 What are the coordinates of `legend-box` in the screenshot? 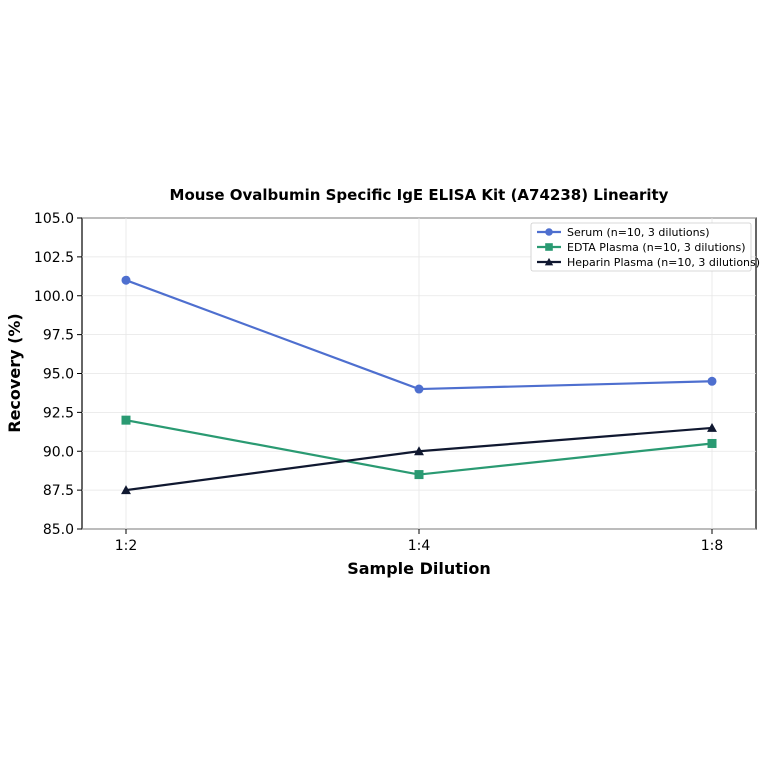 It's located at (641, 247).